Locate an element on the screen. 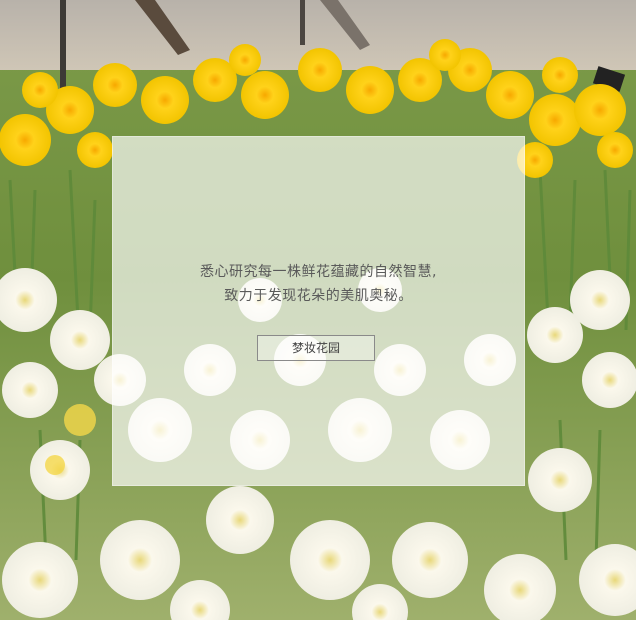  brand-tagline: 悉心研究每一株鲜花蕴藏的自然智慧, 致力于发现花朵的美肌奥秘。 is located at coordinates (318, 284).